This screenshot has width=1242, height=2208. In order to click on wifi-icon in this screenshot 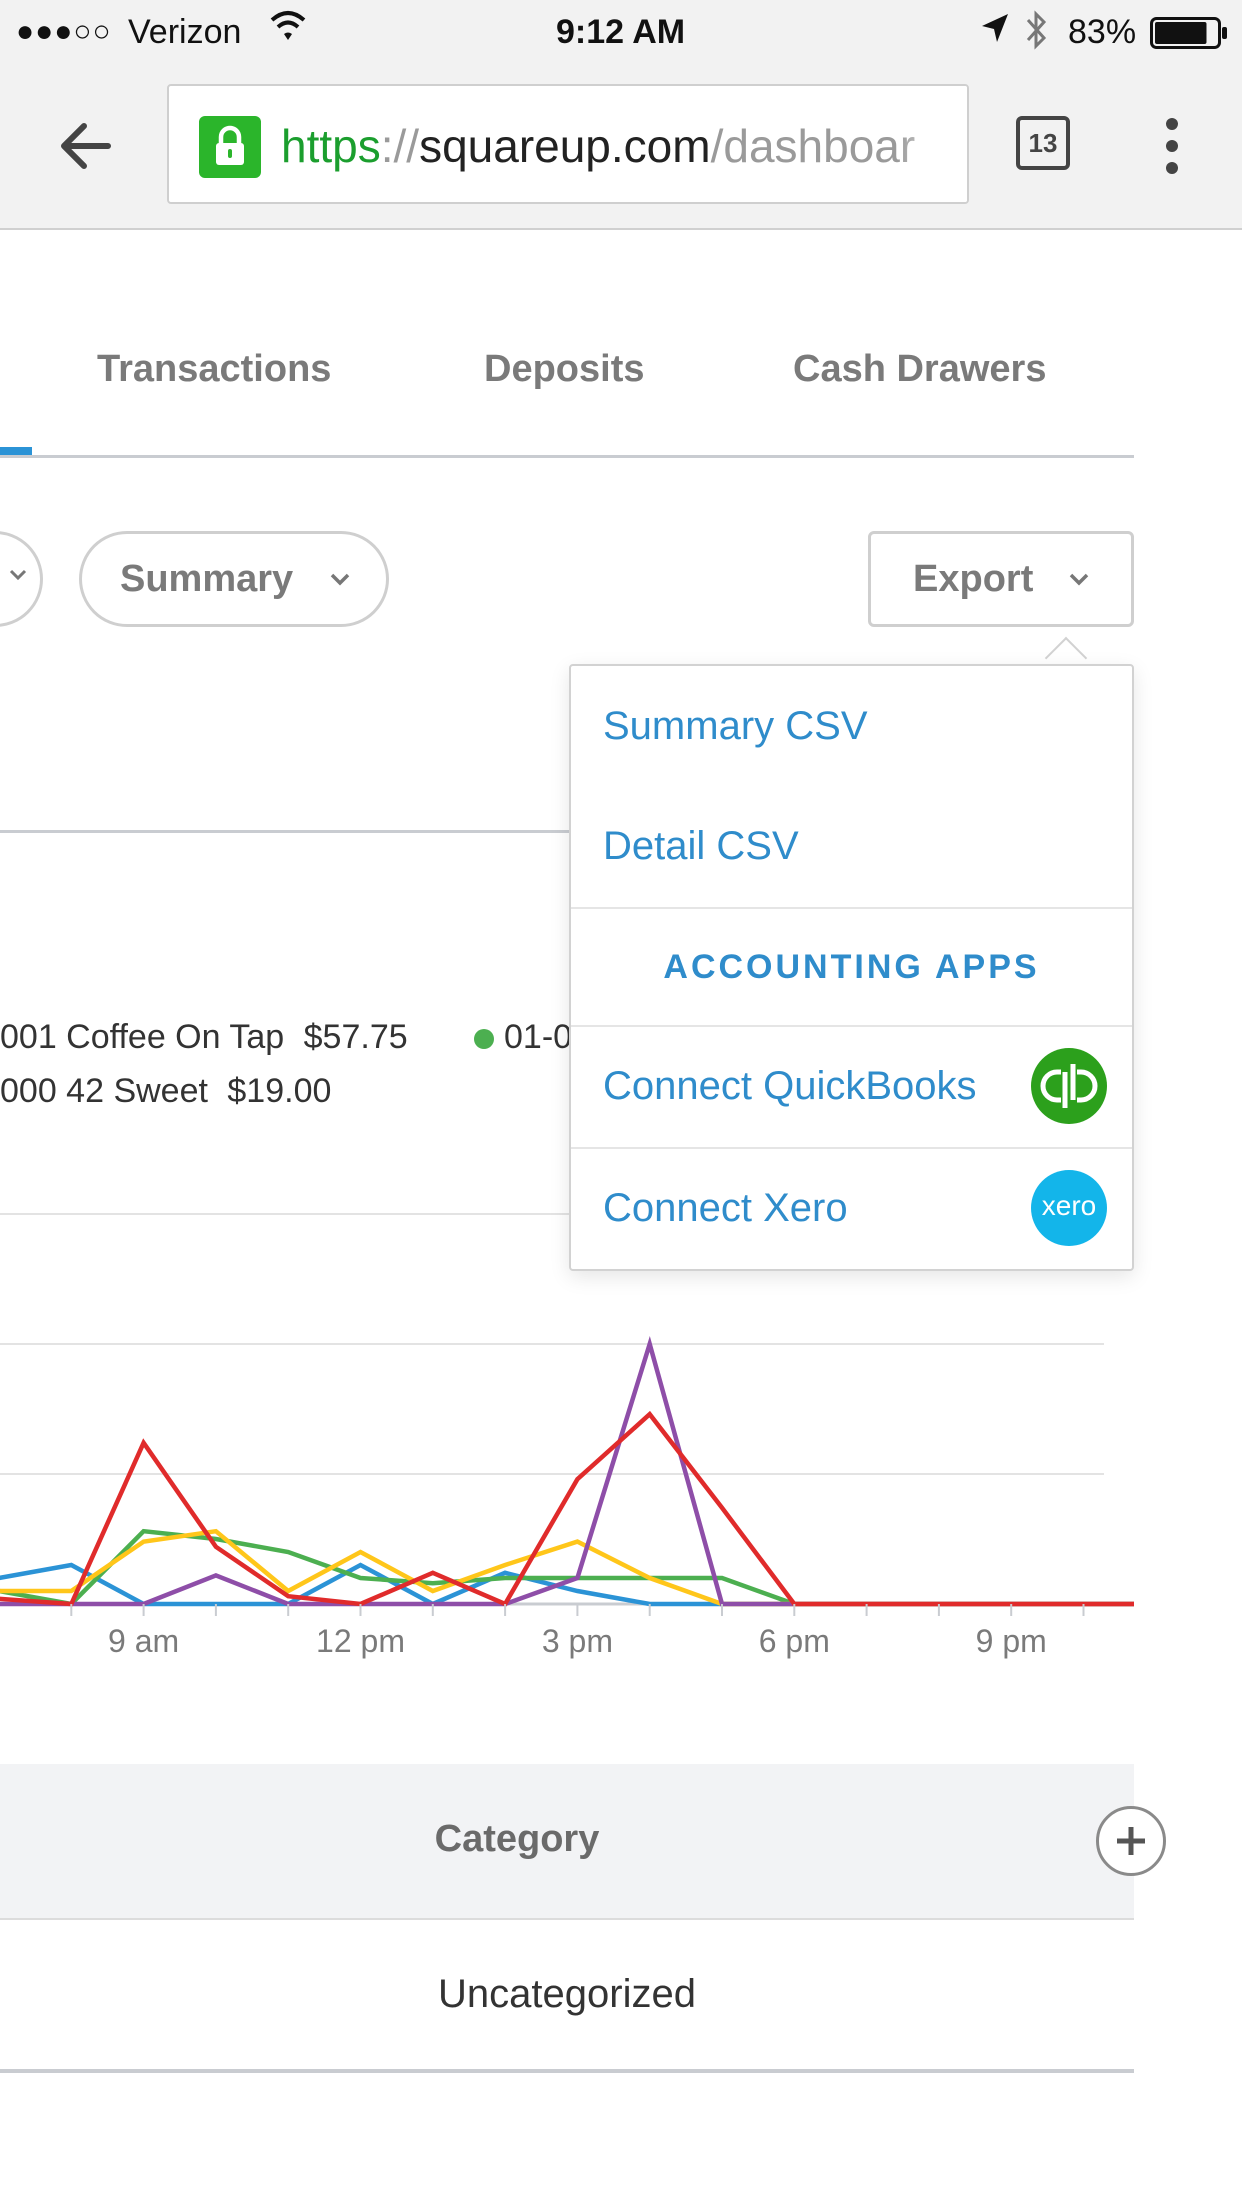, I will do `click(288, 31)`.